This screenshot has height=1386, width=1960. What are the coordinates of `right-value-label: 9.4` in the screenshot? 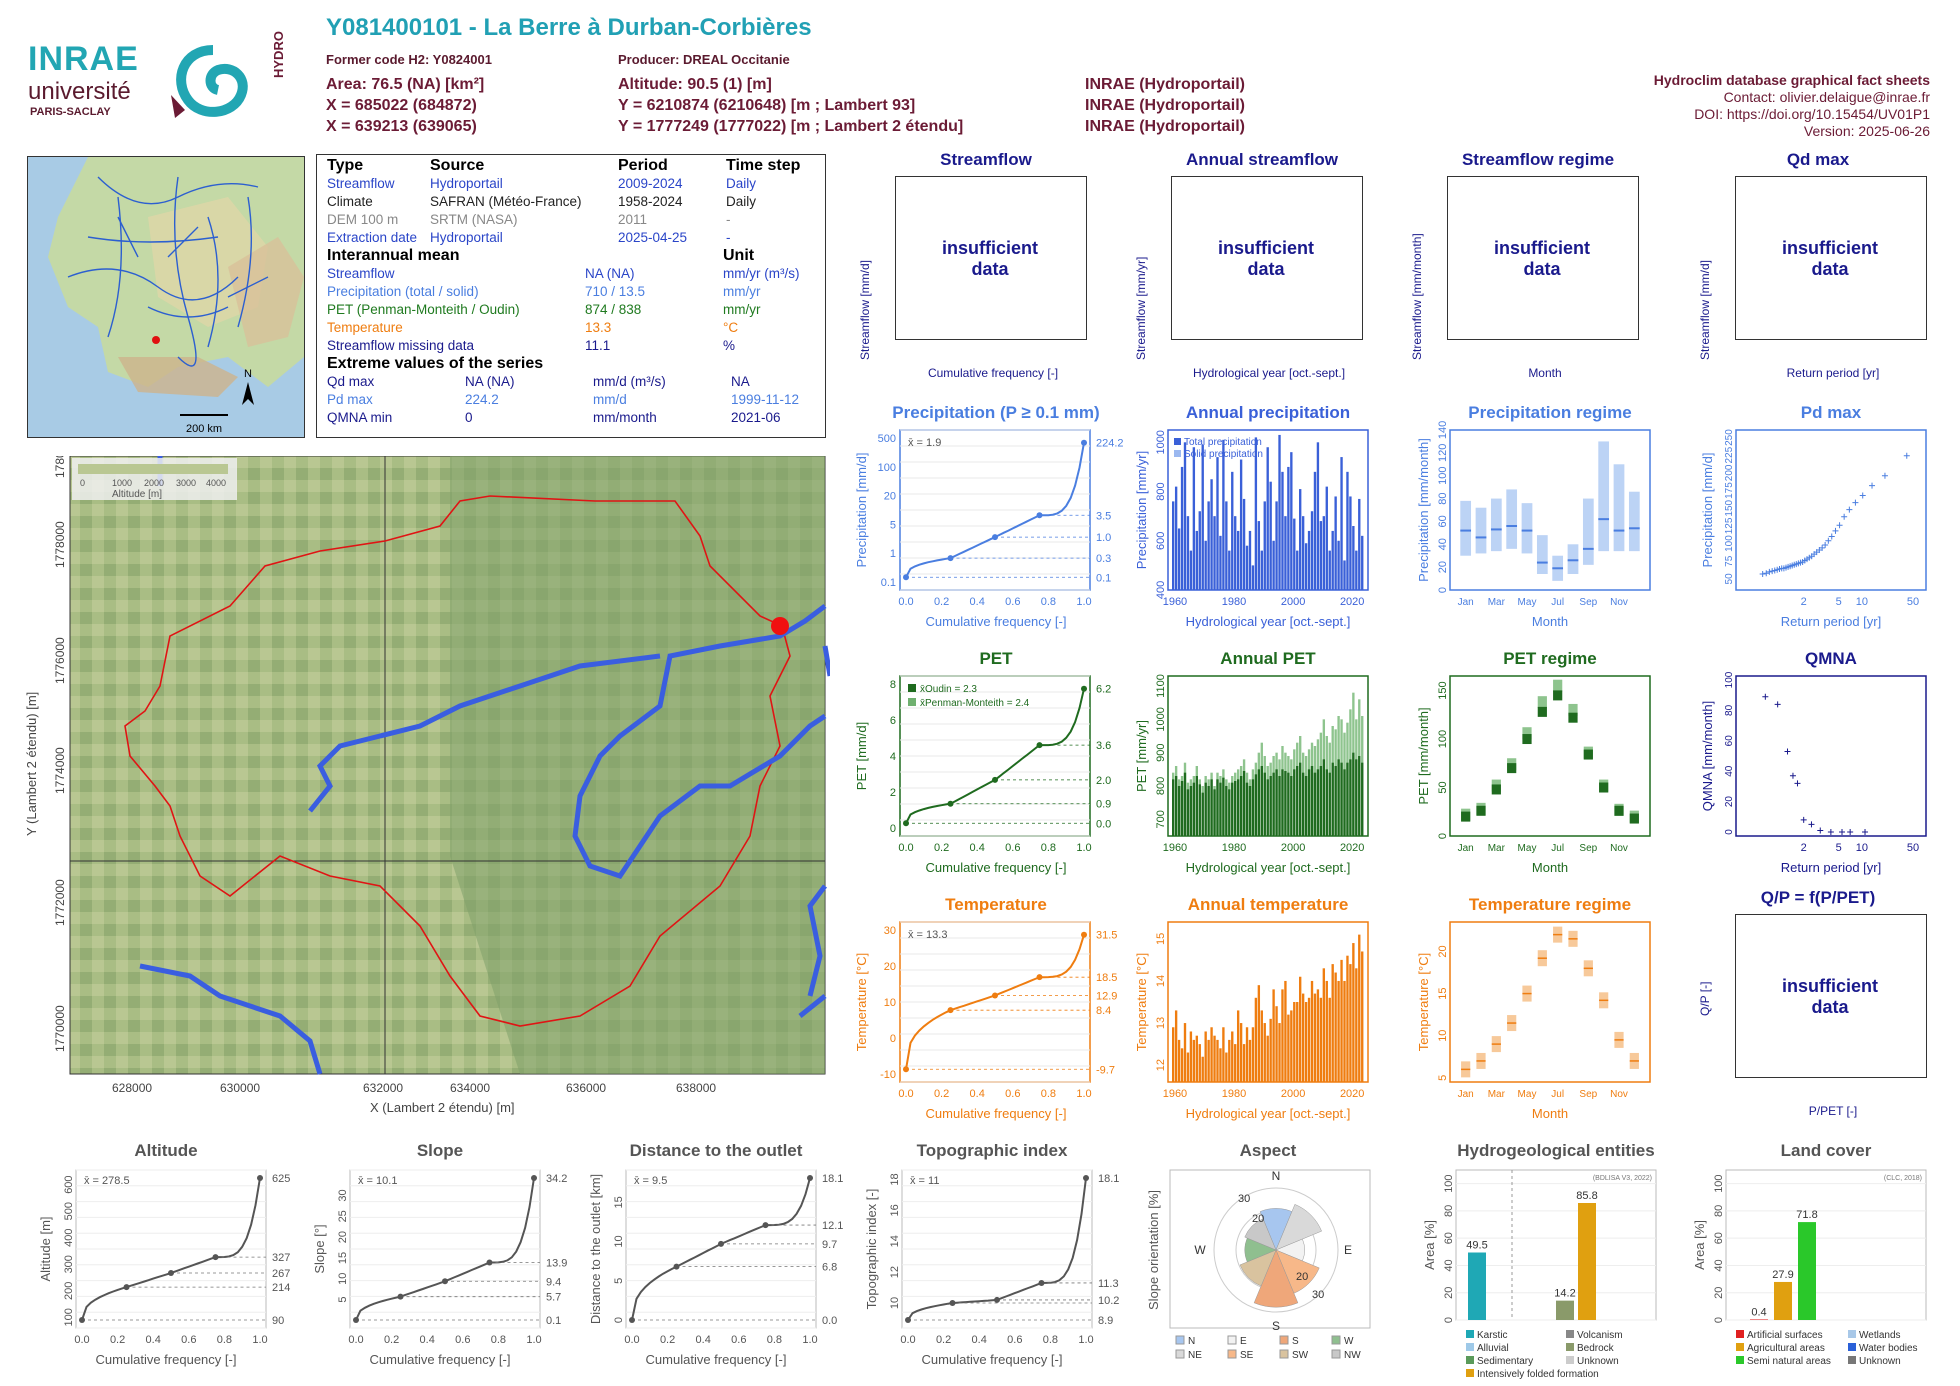 It's located at (553, 1282).